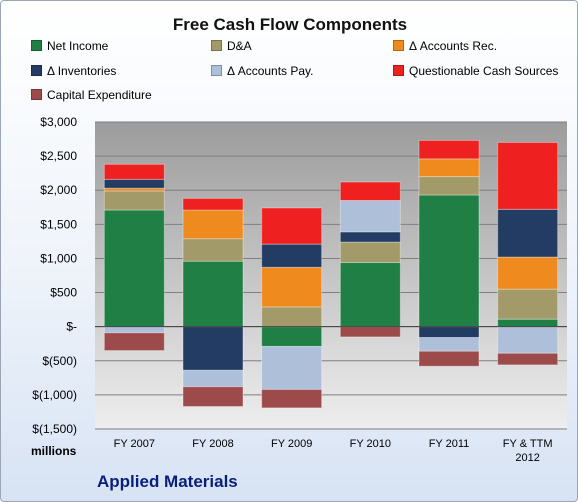 The width and height of the screenshot is (578, 502). What do you see at coordinates (54, 451) in the screenshot?
I see `unit-label: millions` at bounding box center [54, 451].